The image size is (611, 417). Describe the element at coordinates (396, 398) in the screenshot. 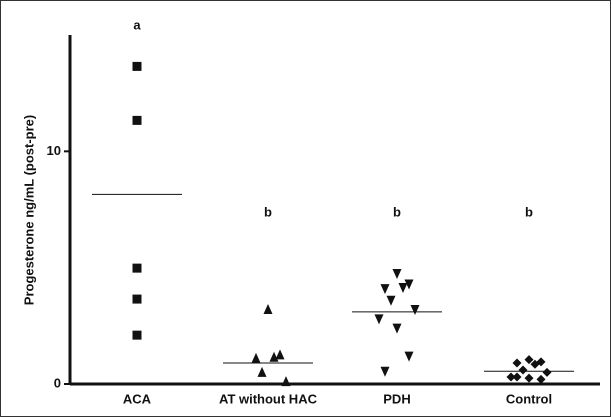

I see `x-tick-label: PDH` at that location.